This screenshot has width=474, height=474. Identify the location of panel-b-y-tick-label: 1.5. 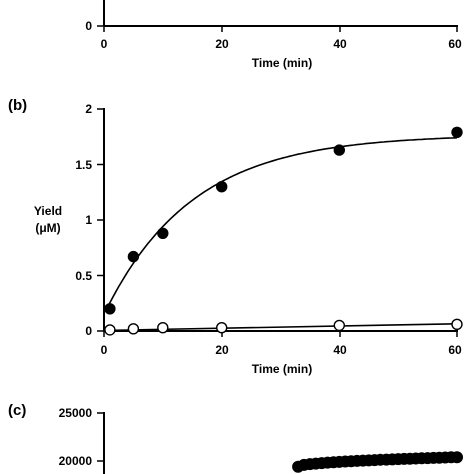
(83, 165).